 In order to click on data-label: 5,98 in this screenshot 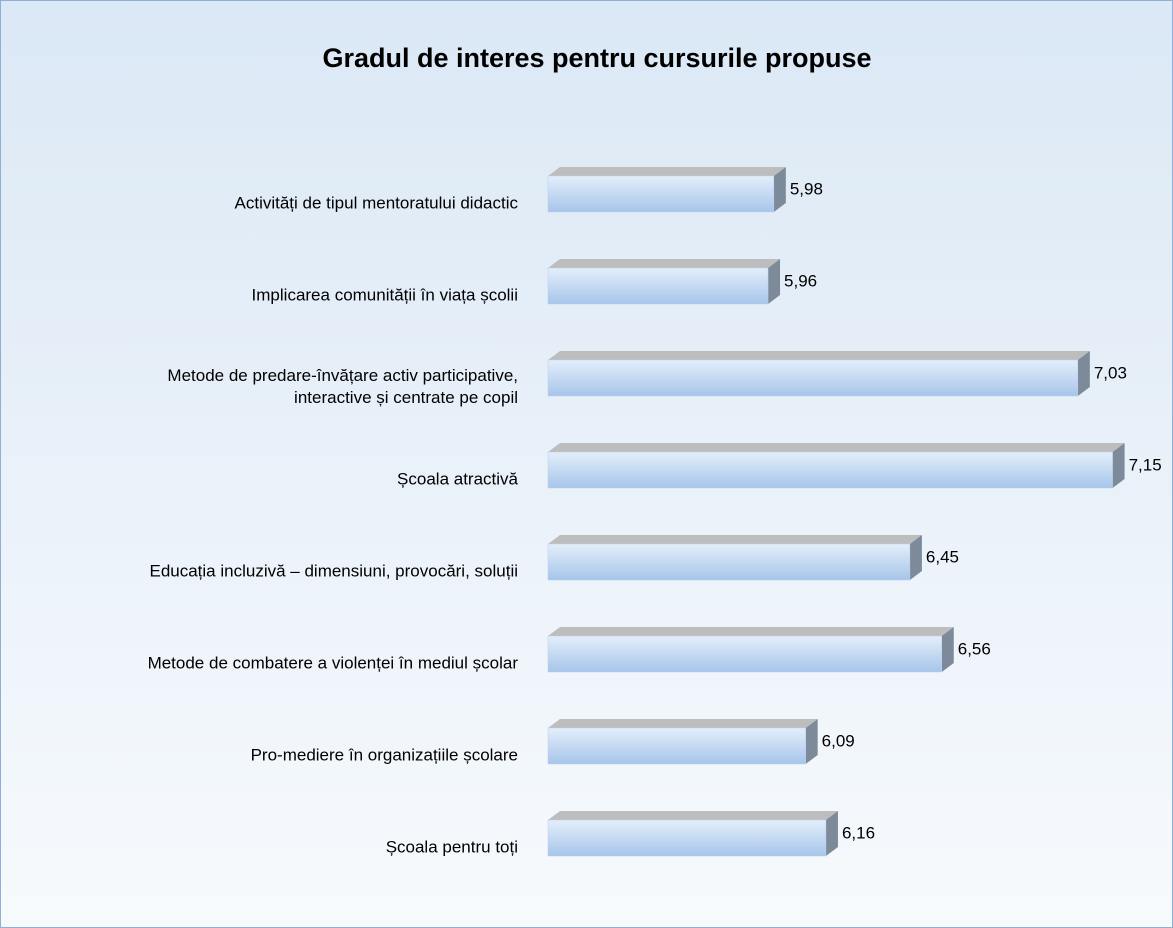, I will do `click(806, 188)`.